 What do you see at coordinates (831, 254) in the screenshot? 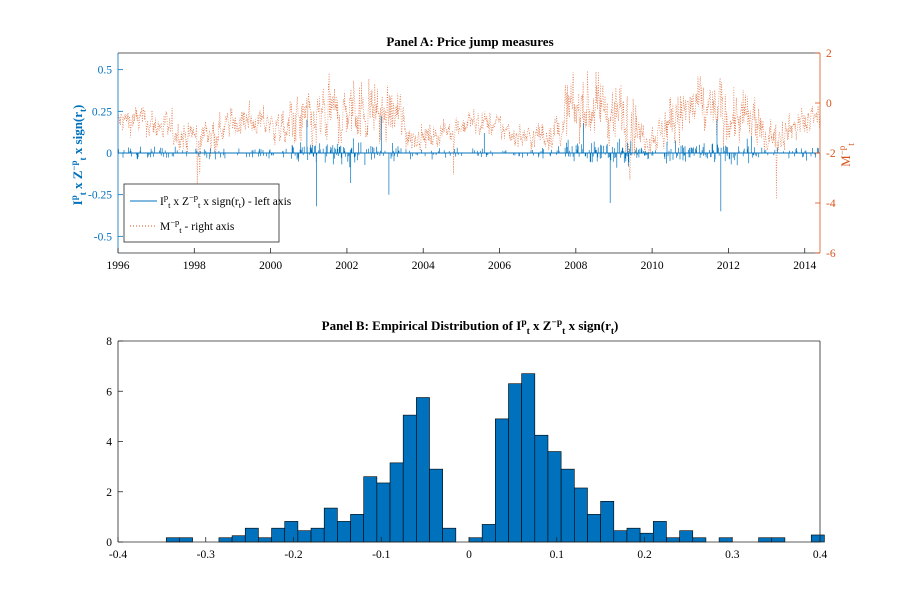
I see `right-tick-label: -6` at bounding box center [831, 254].